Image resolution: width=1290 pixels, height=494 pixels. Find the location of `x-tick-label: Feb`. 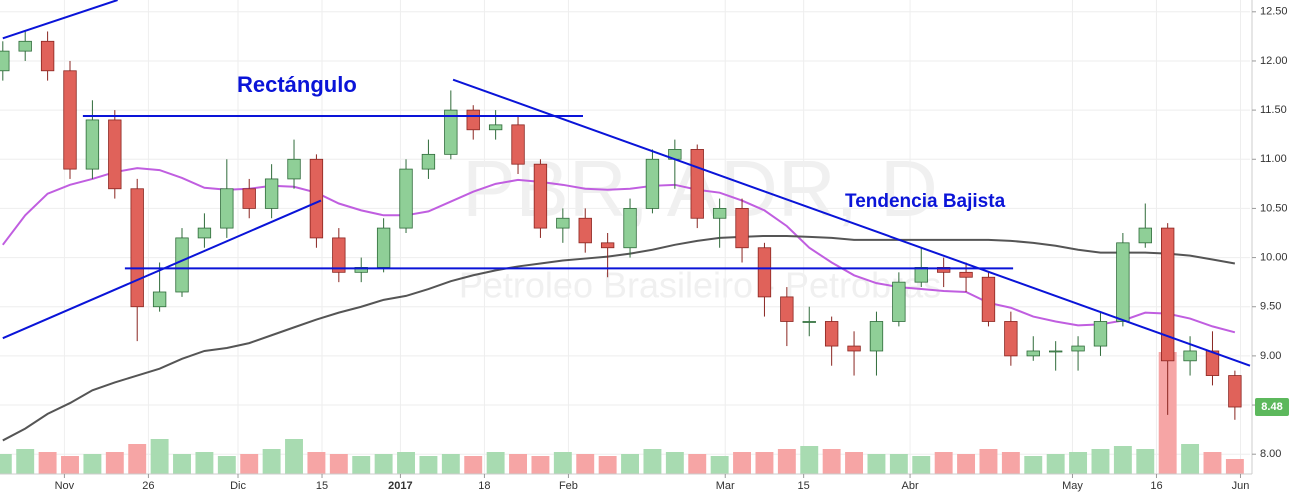

x-tick-label: Feb is located at coordinates (568, 486).